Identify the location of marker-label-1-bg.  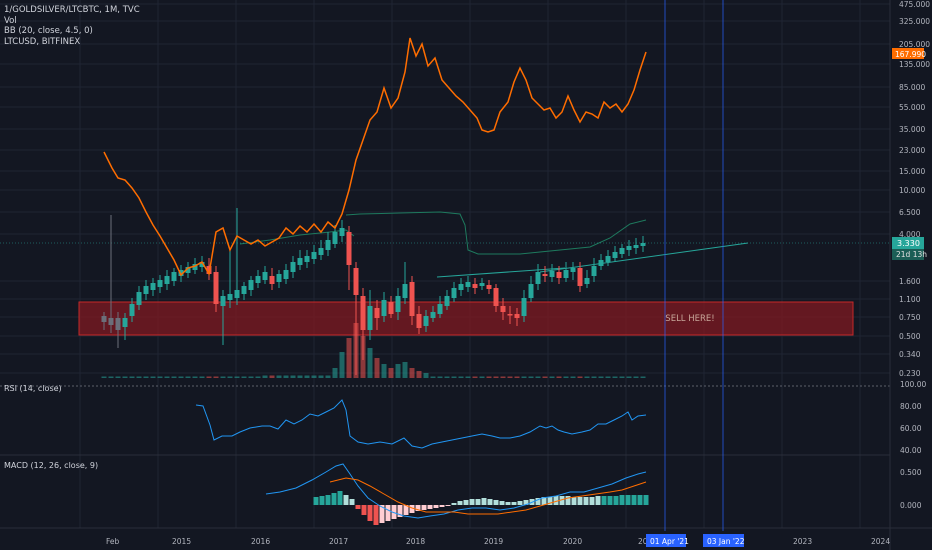
(666, 540).